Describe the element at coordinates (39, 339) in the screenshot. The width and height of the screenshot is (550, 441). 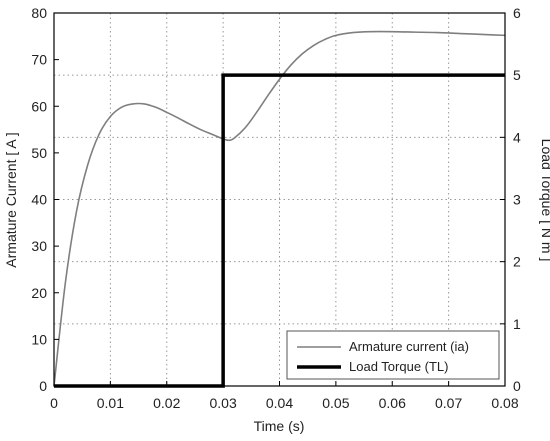
I see `y-tick-label: 10` at that location.